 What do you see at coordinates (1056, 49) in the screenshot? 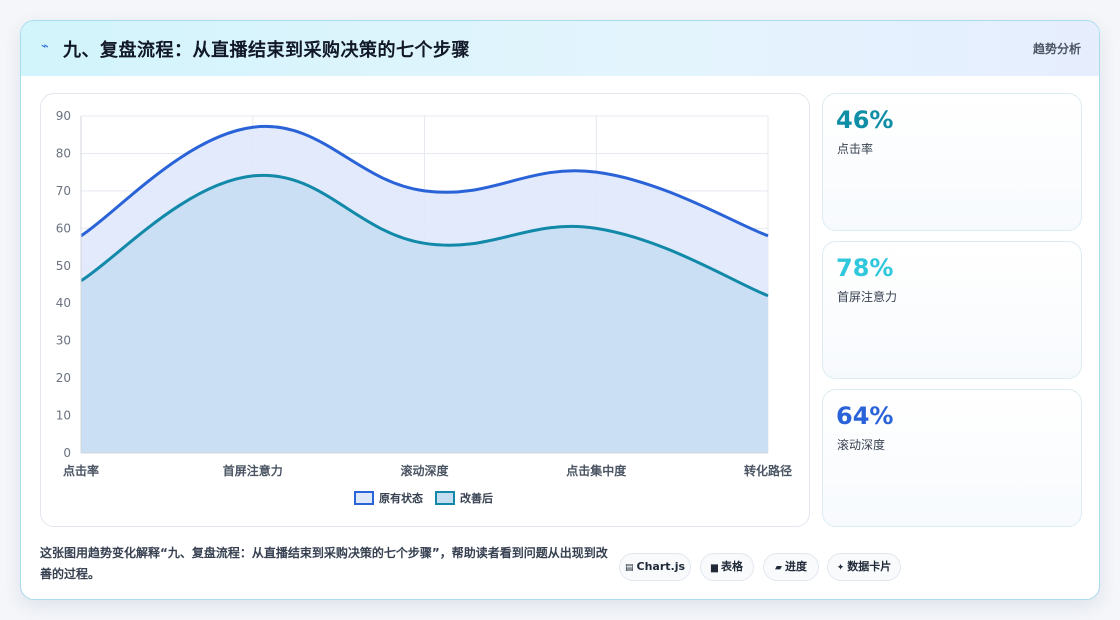
I see `header-tag: 趋势分析` at bounding box center [1056, 49].